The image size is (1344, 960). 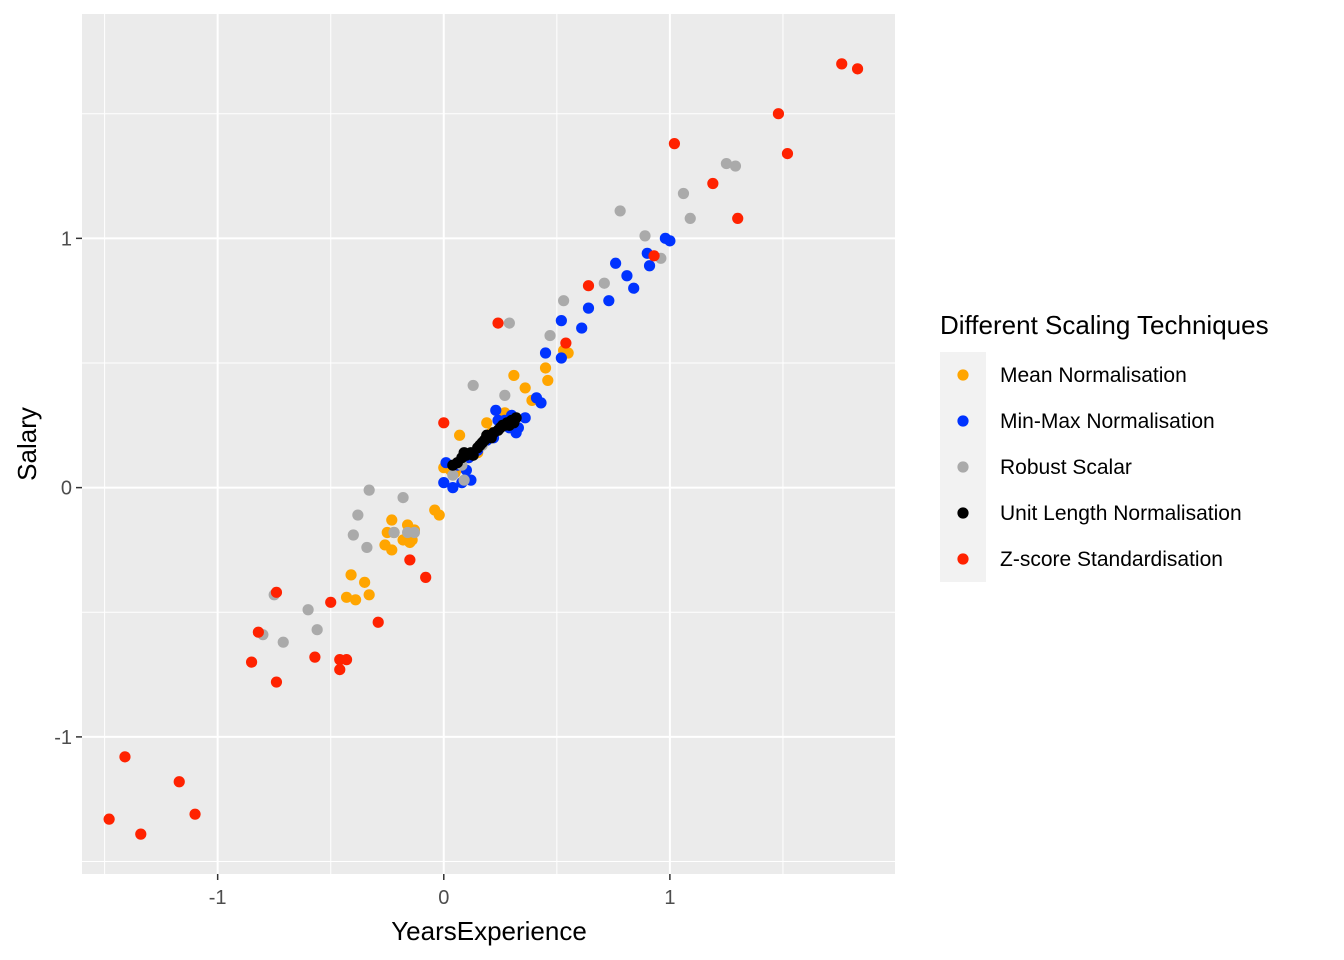 What do you see at coordinates (1066, 467) in the screenshot?
I see `legend-label: Robust Scalar` at bounding box center [1066, 467].